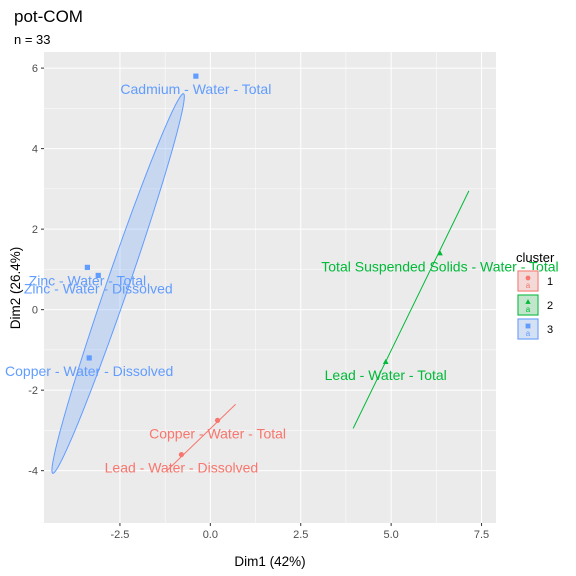 The height and width of the screenshot is (576, 576). What do you see at coordinates (15, 288) in the screenshot?
I see `y-axis-title: Dim2 (26.4%)` at bounding box center [15, 288].